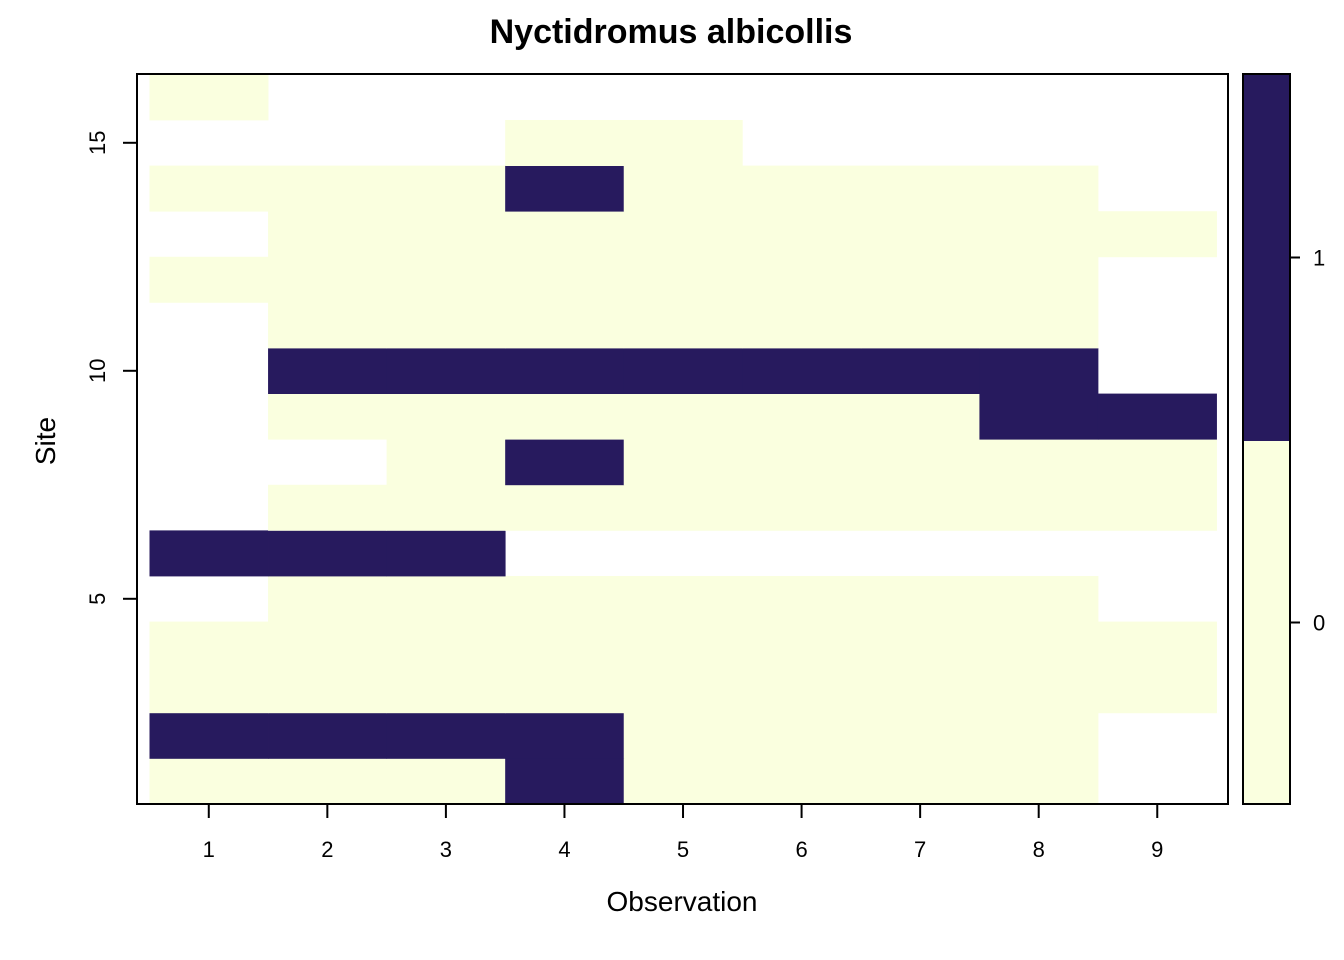 This screenshot has width=1344, height=960. What do you see at coordinates (682, 901) in the screenshot?
I see `x-axis-label: Observation` at bounding box center [682, 901].